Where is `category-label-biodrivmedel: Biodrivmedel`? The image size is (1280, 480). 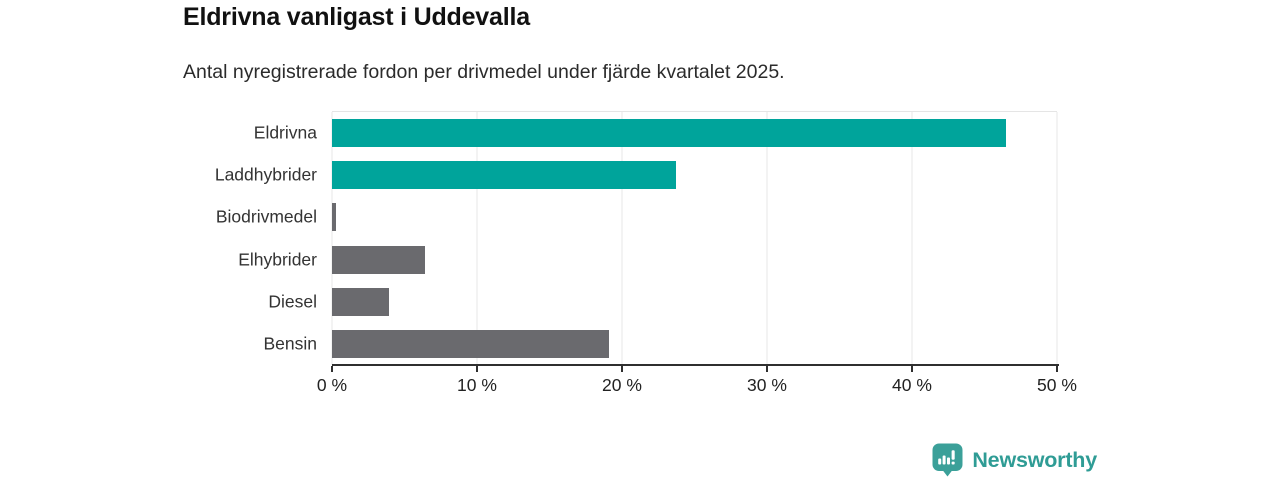
category-label-biodrivmedel: Biodrivmedel is located at coordinates (266, 216).